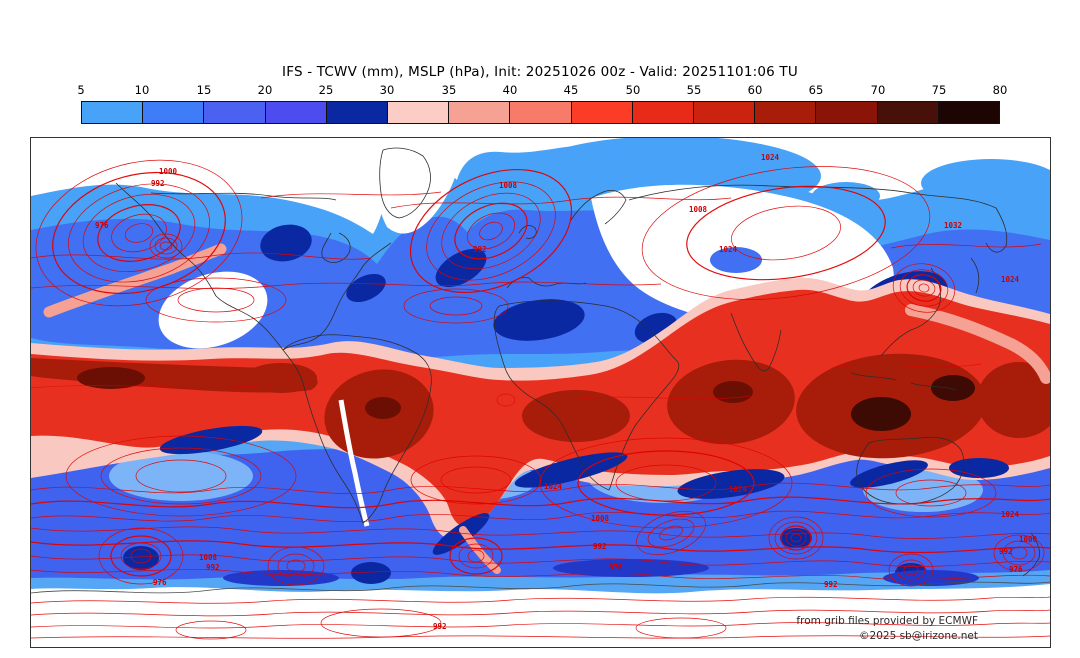  What do you see at coordinates (633, 90) in the screenshot?
I see `colorbar-tick: 50` at bounding box center [633, 90].